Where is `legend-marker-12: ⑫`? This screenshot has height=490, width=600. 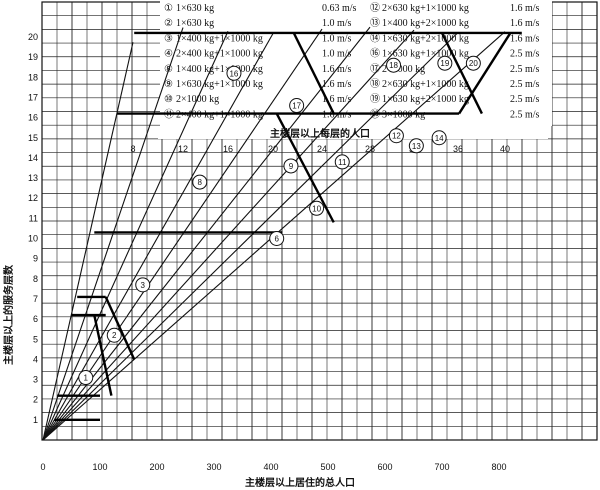
legend-marker-12: ⑫ is located at coordinates (375, 8).